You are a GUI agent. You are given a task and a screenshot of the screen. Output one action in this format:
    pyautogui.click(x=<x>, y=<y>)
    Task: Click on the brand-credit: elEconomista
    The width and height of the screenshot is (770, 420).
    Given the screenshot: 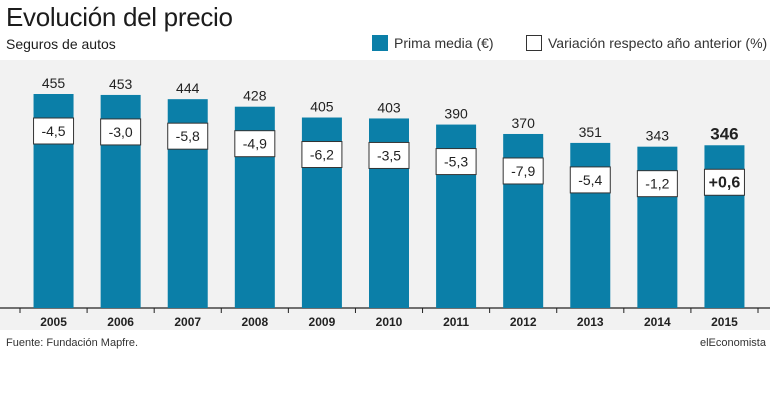 What is the action you would take?
    pyautogui.click(x=732, y=343)
    